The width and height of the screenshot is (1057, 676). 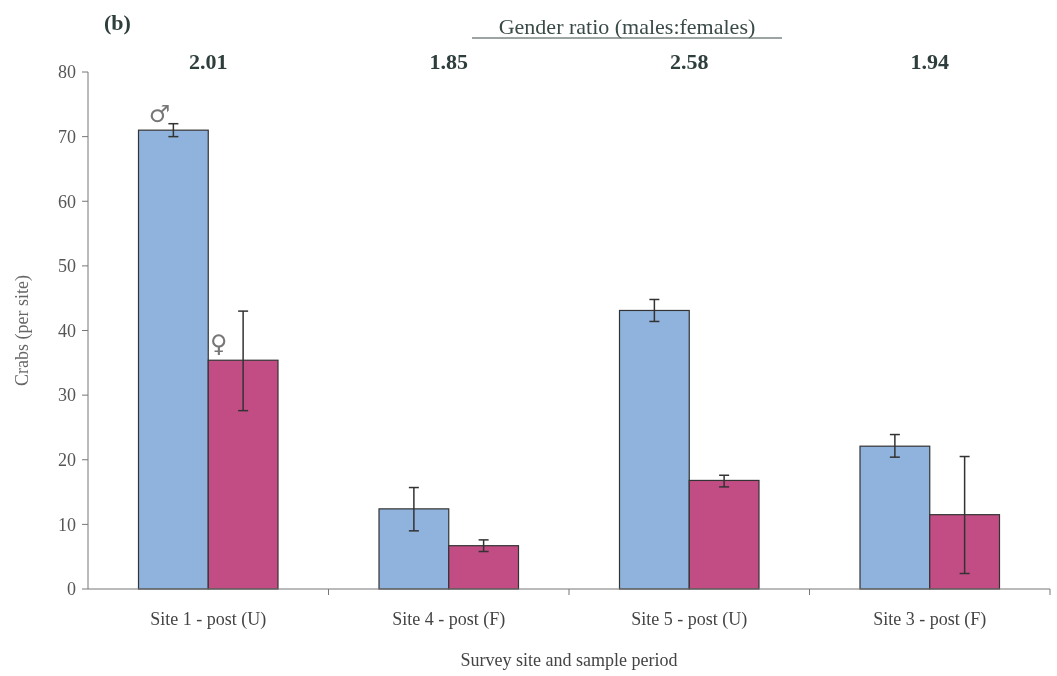 What do you see at coordinates (689, 61) in the screenshot?
I see `annotation: 2.58` at bounding box center [689, 61].